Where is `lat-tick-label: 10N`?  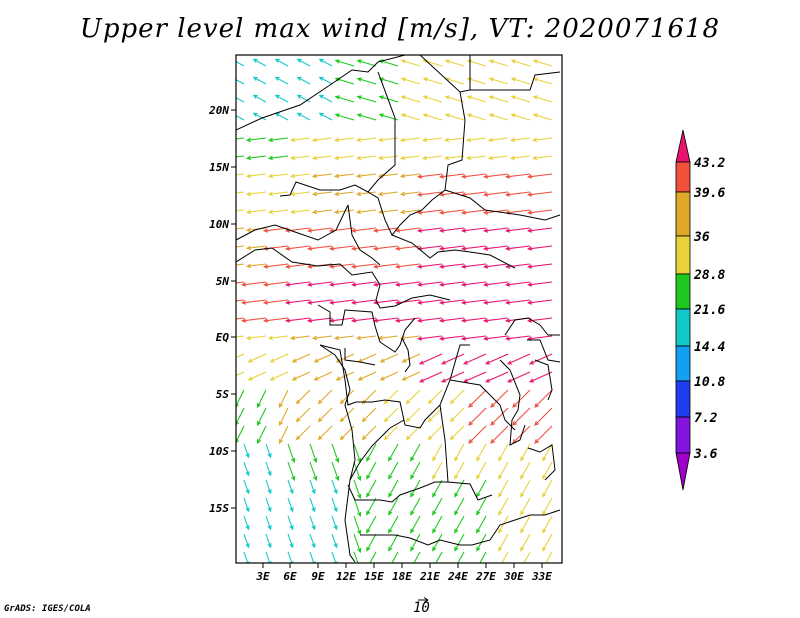
lat-tick-label: 10N is located at coordinates (219, 224).